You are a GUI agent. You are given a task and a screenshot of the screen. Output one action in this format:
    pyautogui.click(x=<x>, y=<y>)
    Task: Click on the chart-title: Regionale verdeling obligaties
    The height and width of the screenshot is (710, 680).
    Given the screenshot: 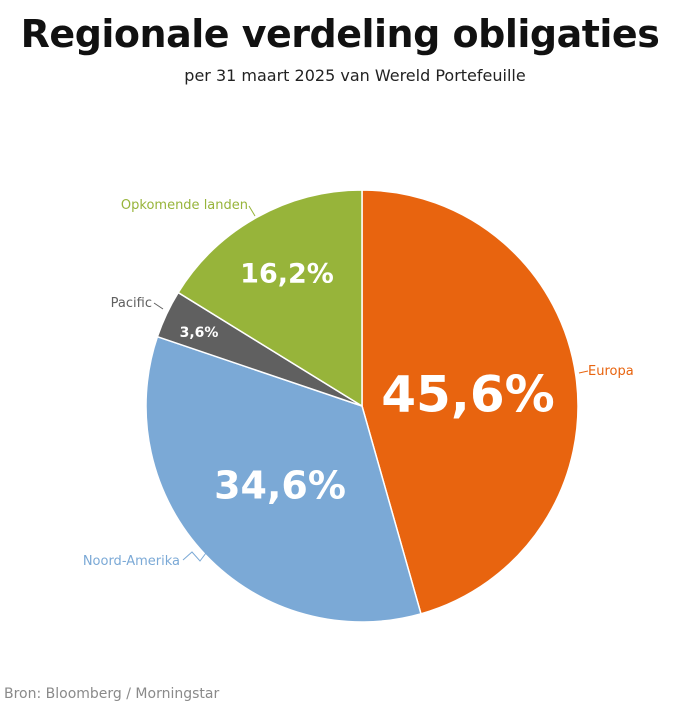 What is the action you would take?
    pyautogui.click(x=340, y=34)
    